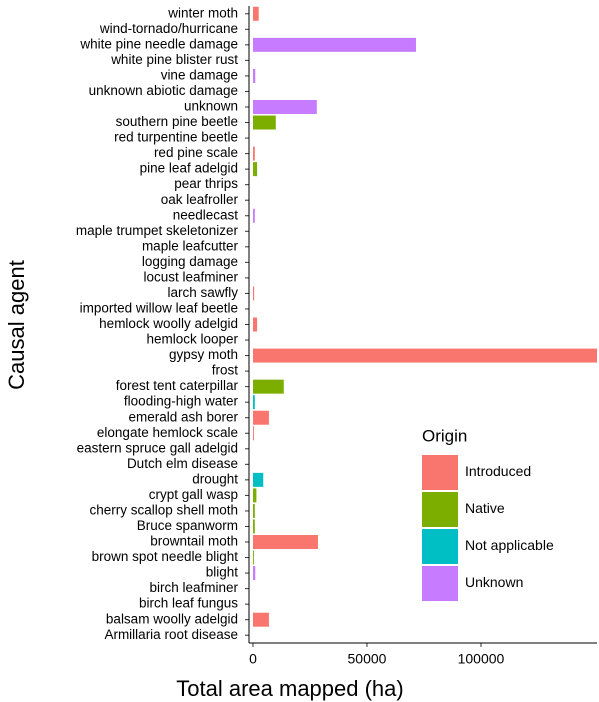  What do you see at coordinates (498, 471) in the screenshot?
I see `legend-label: Introduced` at bounding box center [498, 471].